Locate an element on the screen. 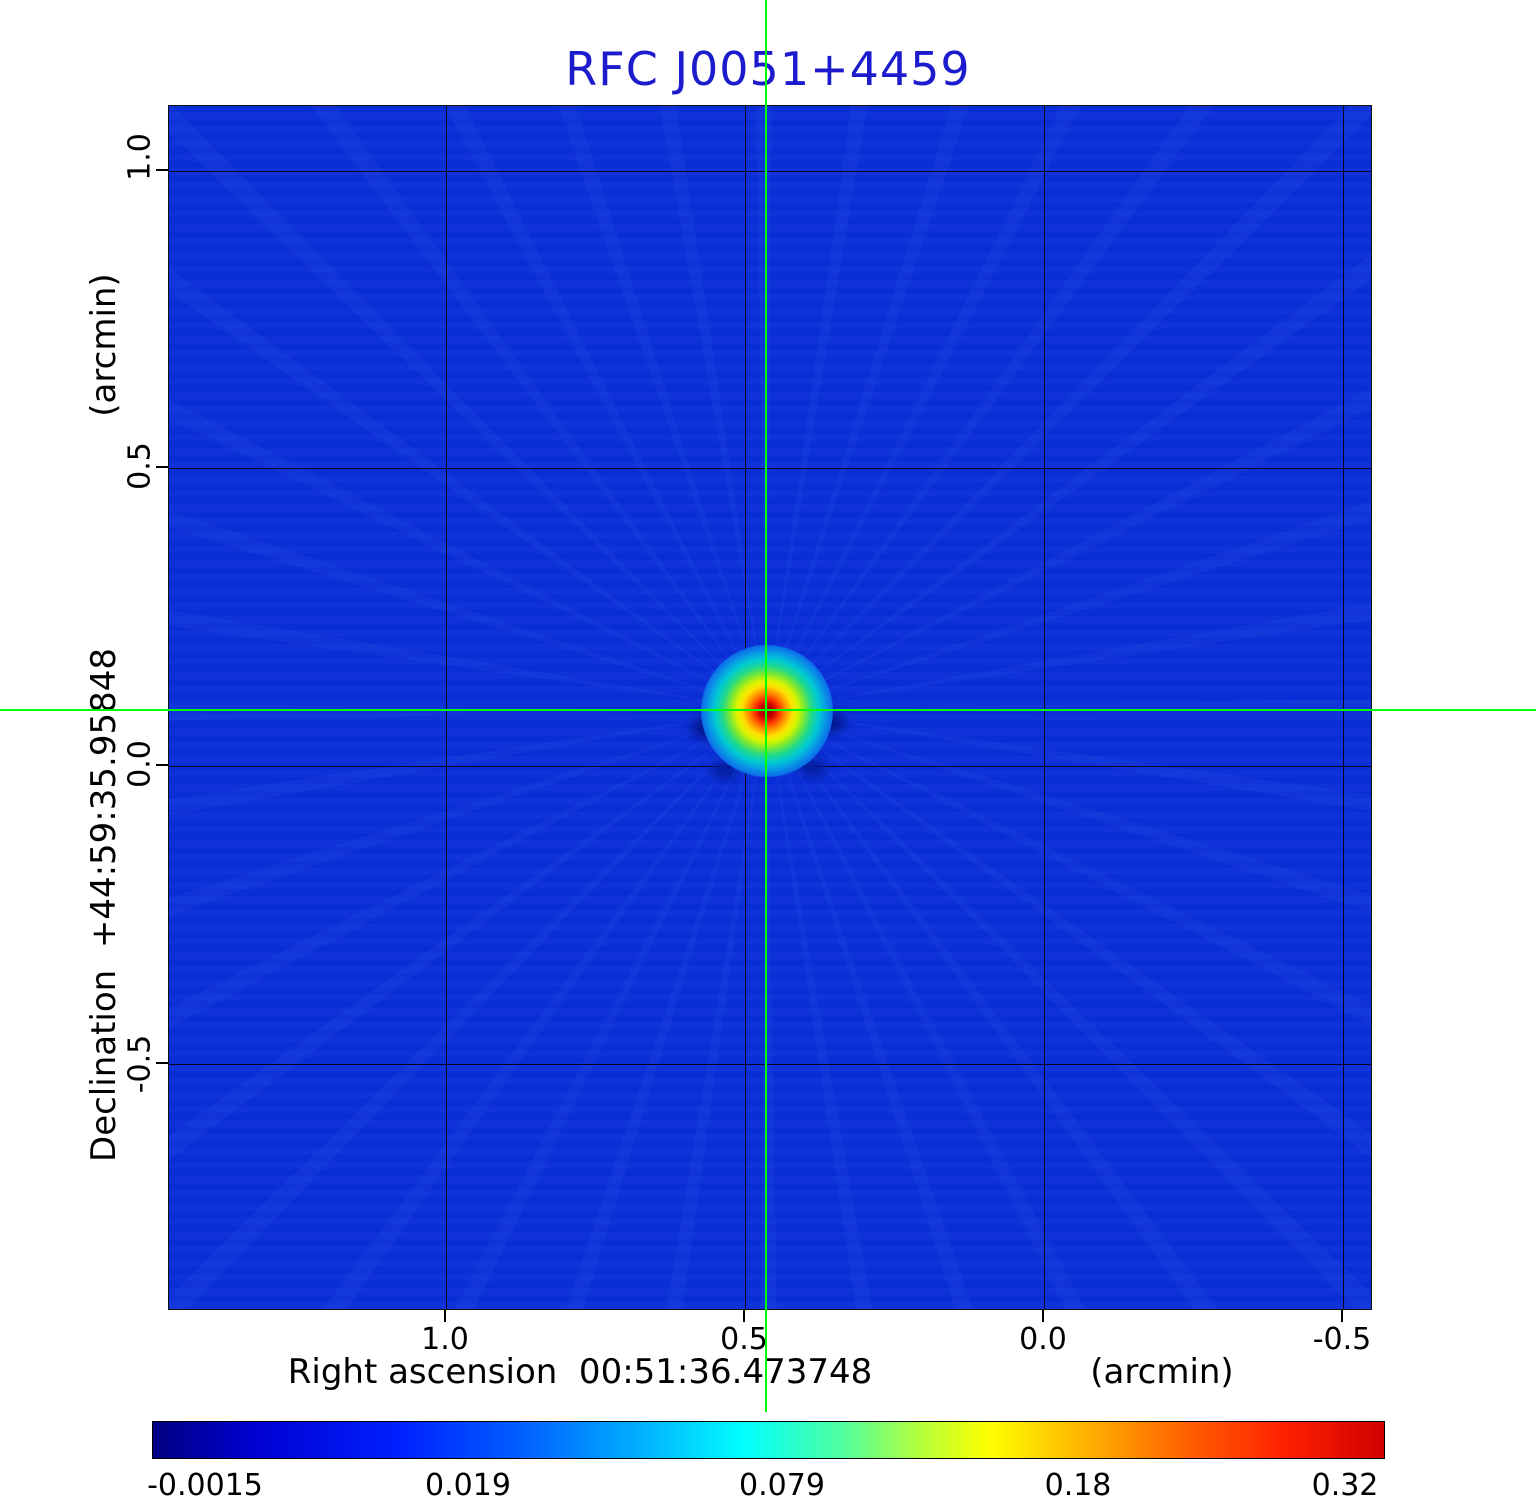 The width and height of the screenshot is (1536, 1511). crosshair-horizontal-line is located at coordinates (768, 710).